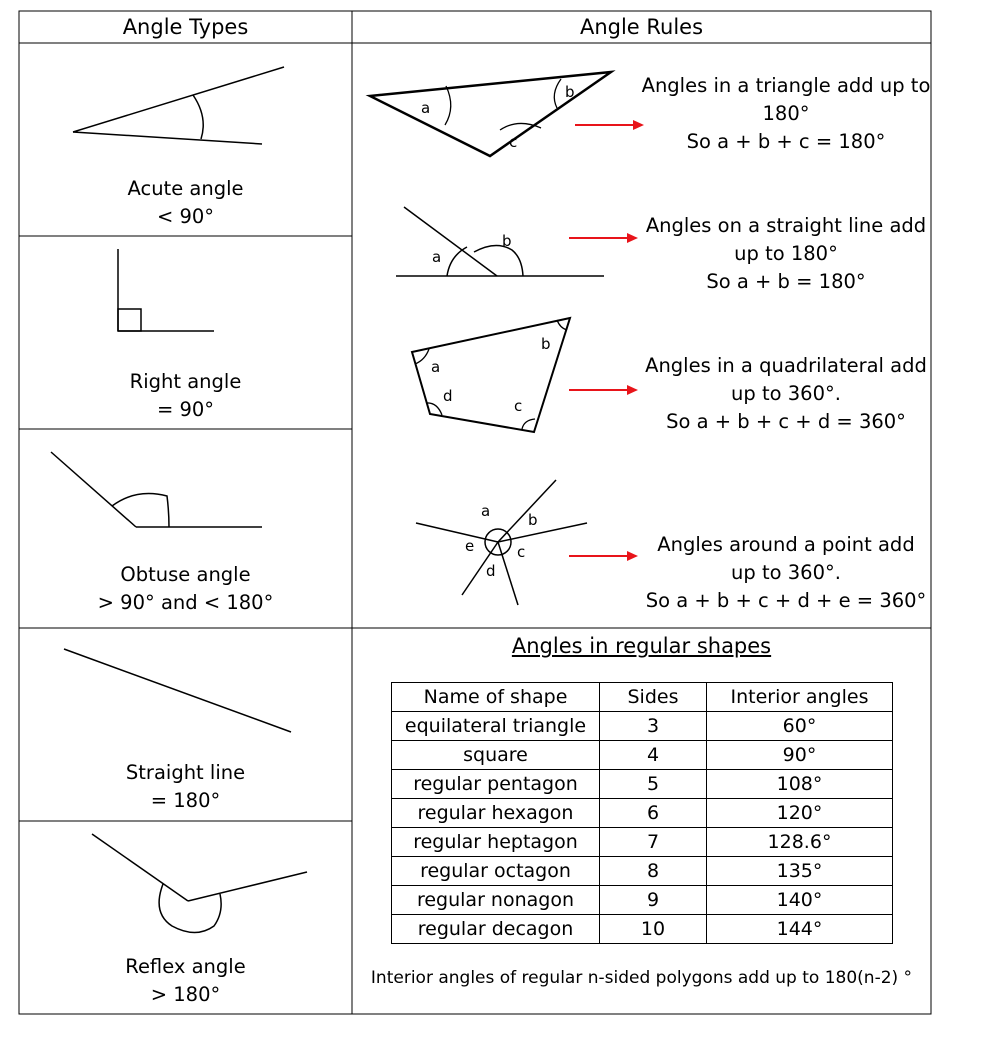 This screenshot has height=1038, width=1000. What do you see at coordinates (653, 900) in the screenshot?
I see `sides-cell: 9` at bounding box center [653, 900].